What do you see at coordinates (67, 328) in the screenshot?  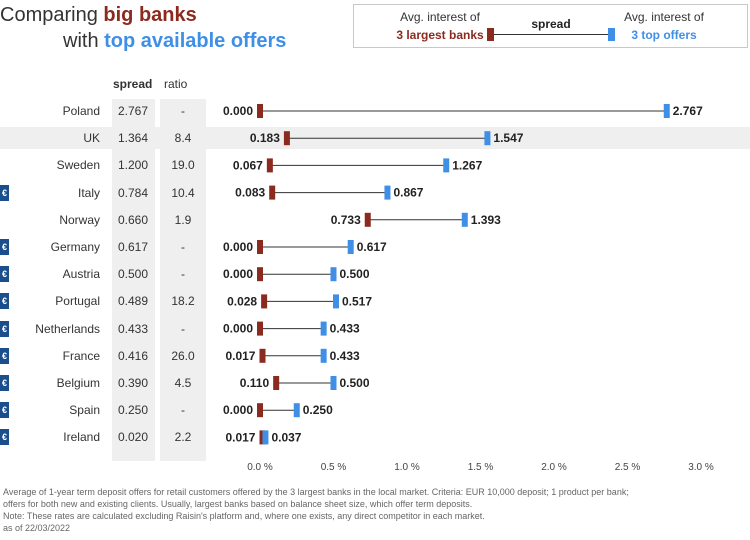 I see `country-label-netherlands: Netherlands` at bounding box center [67, 328].